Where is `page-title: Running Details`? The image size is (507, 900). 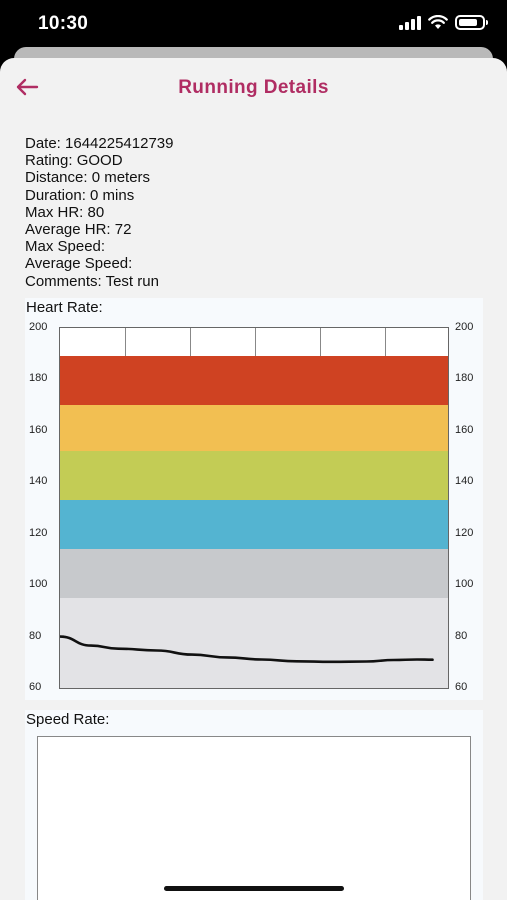 page-title: Running Details is located at coordinates (253, 87).